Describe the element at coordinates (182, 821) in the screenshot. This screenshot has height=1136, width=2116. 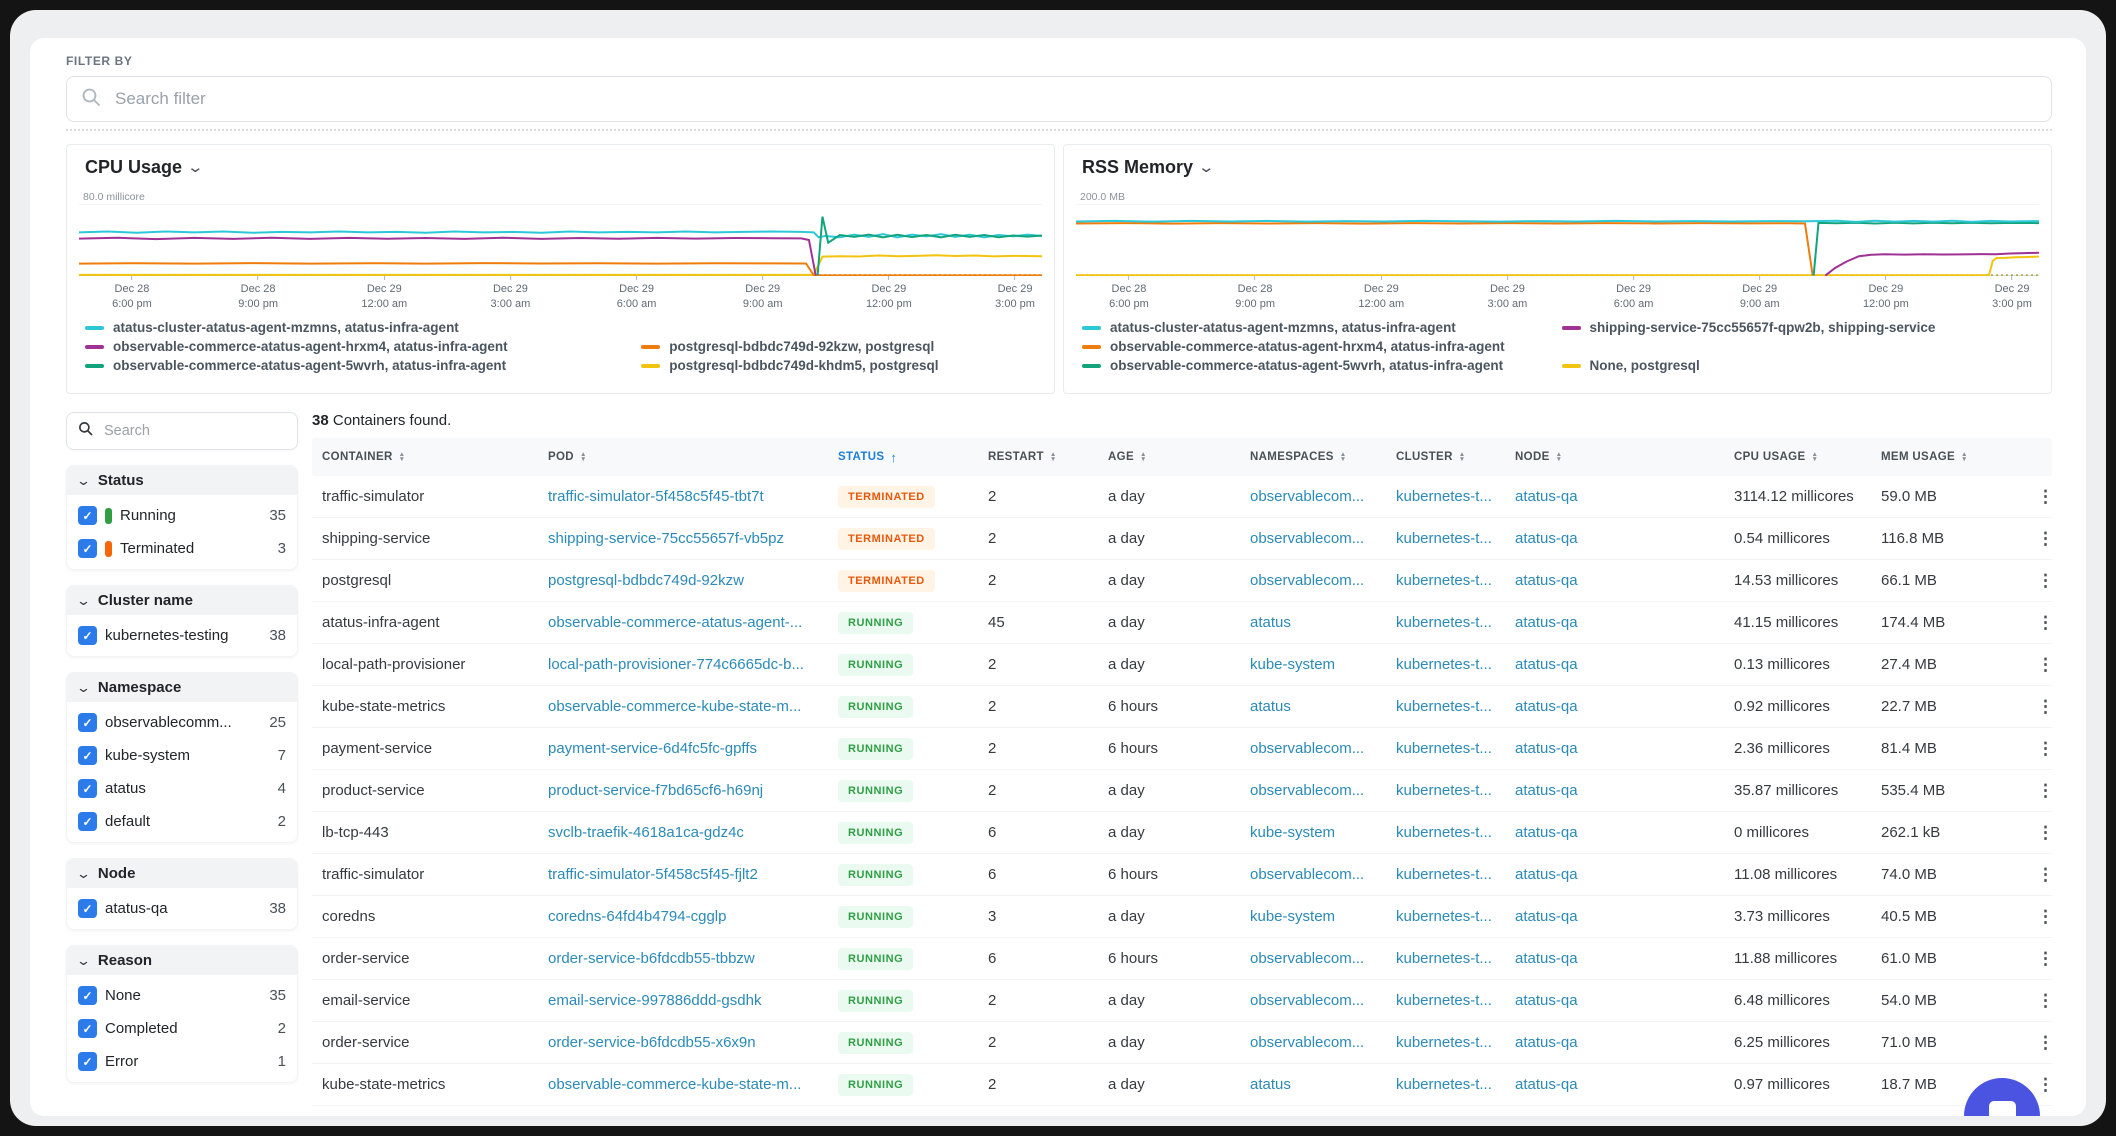
I see `filter-option: ✓ default 2` at that location.